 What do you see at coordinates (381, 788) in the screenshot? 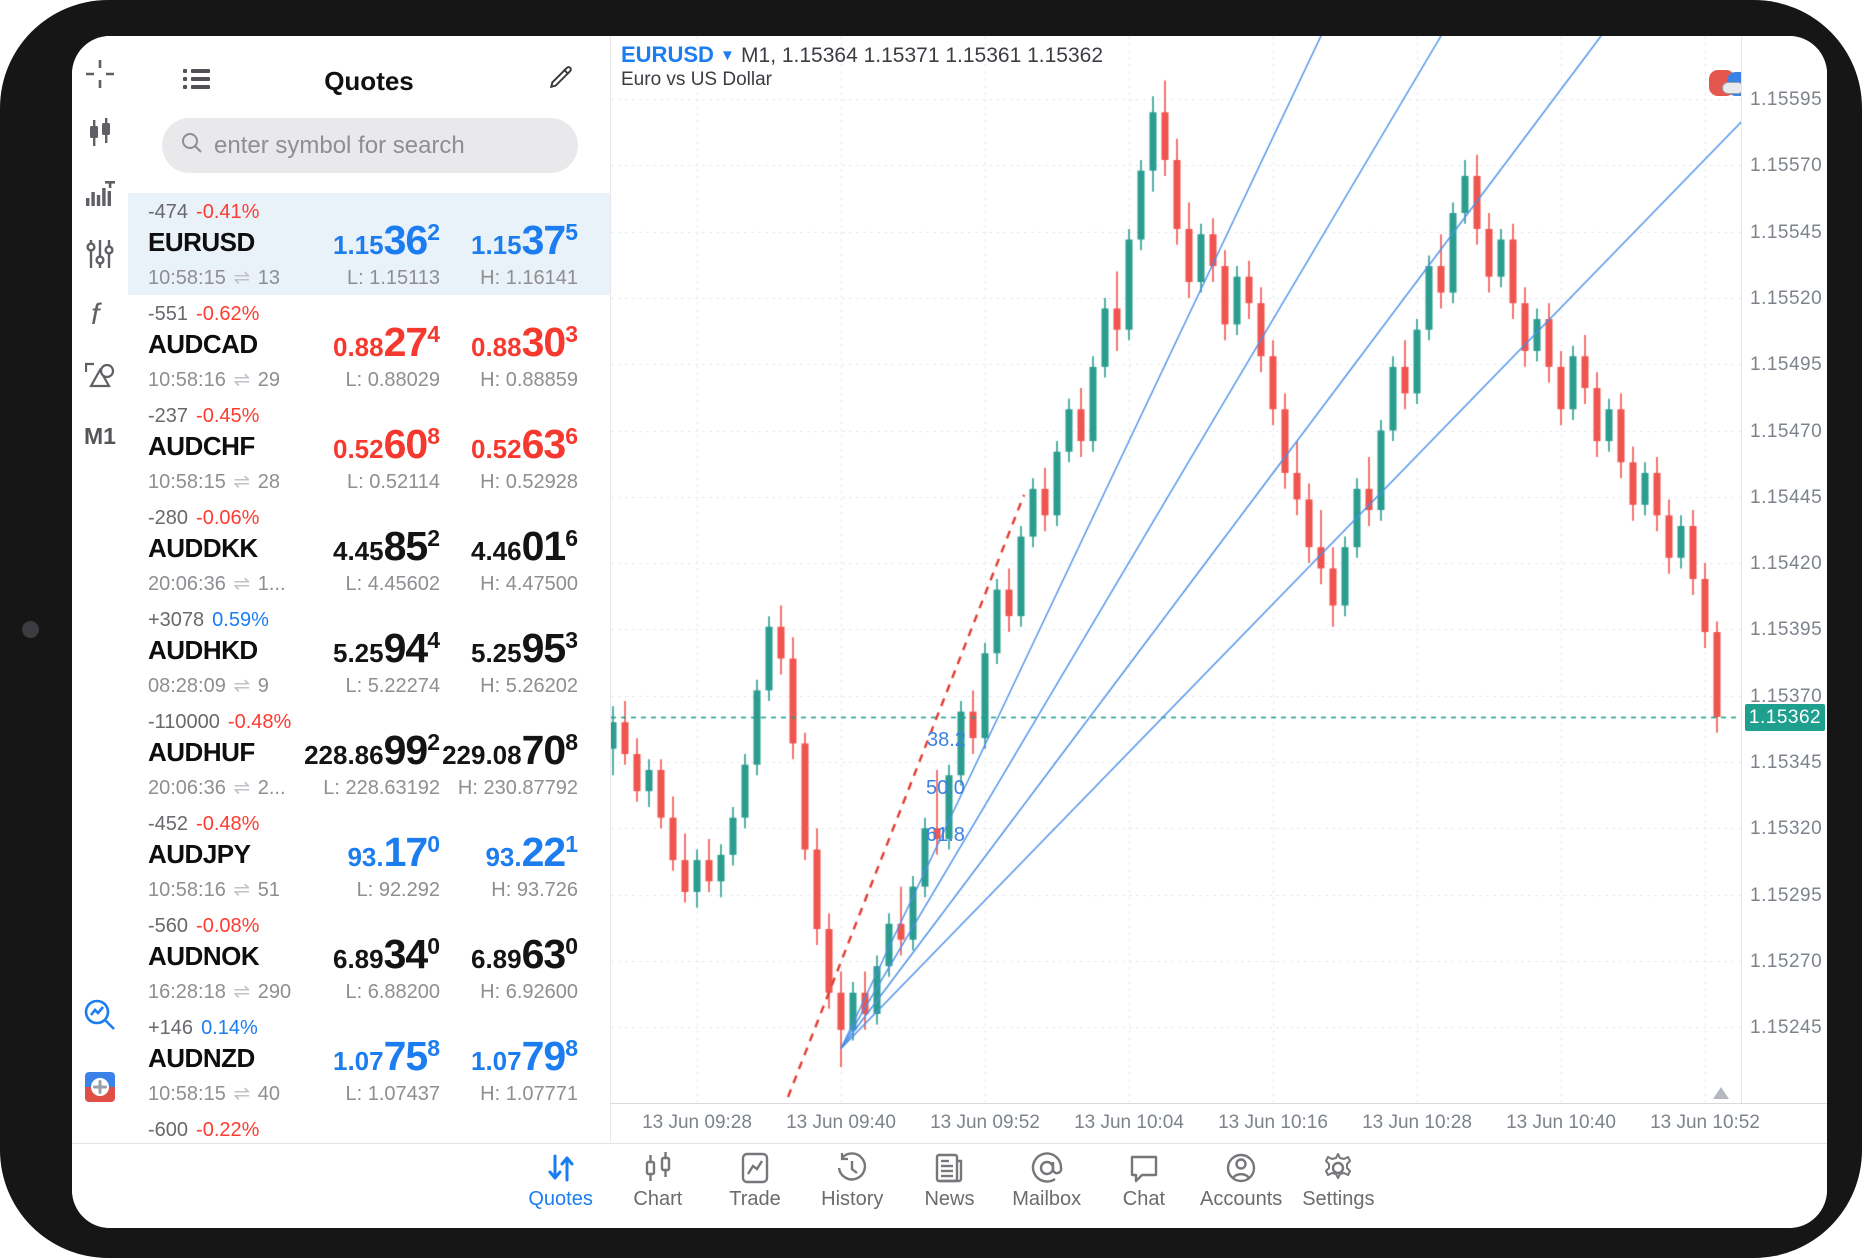
I see `quote-day-low: L: 228.63192` at bounding box center [381, 788].